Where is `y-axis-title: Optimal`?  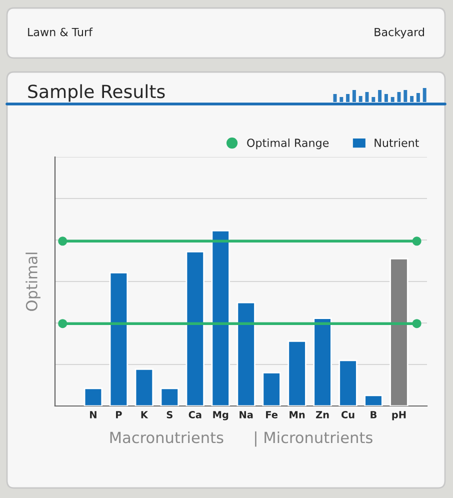
y-axis-title: Optimal is located at coordinates (33, 281).